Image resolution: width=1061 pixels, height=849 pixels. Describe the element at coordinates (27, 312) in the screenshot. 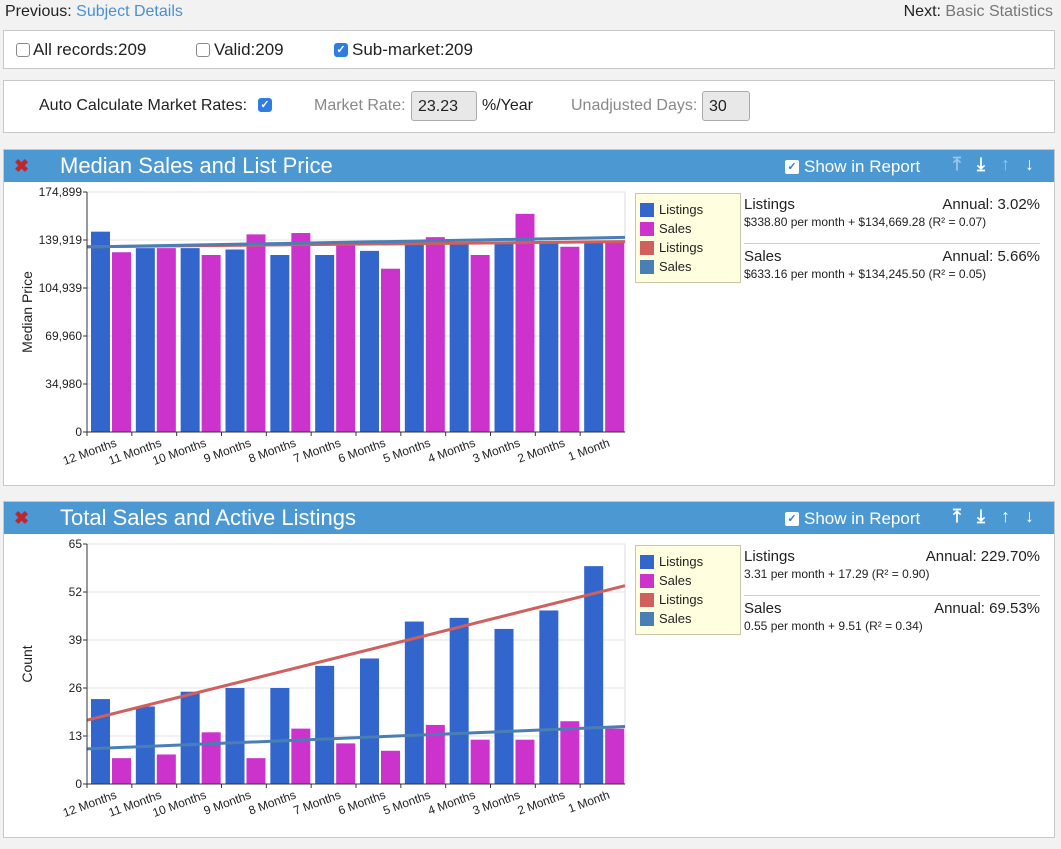

I see `y-axis-label: Median Price` at that location.